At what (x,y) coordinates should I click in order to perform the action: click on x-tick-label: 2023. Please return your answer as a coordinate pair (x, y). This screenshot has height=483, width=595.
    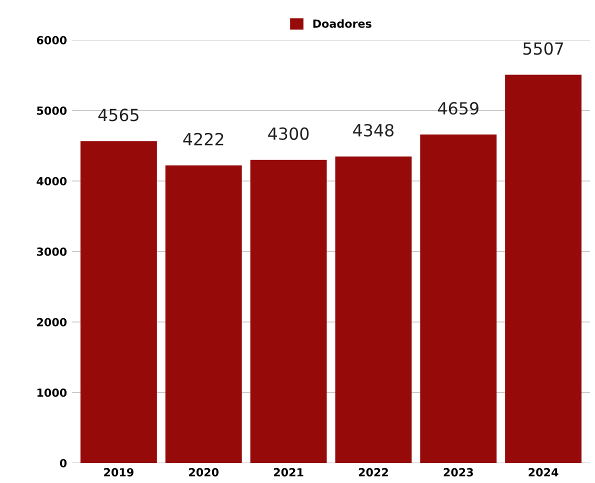
    Looking at the image, I should click on (458, 472).